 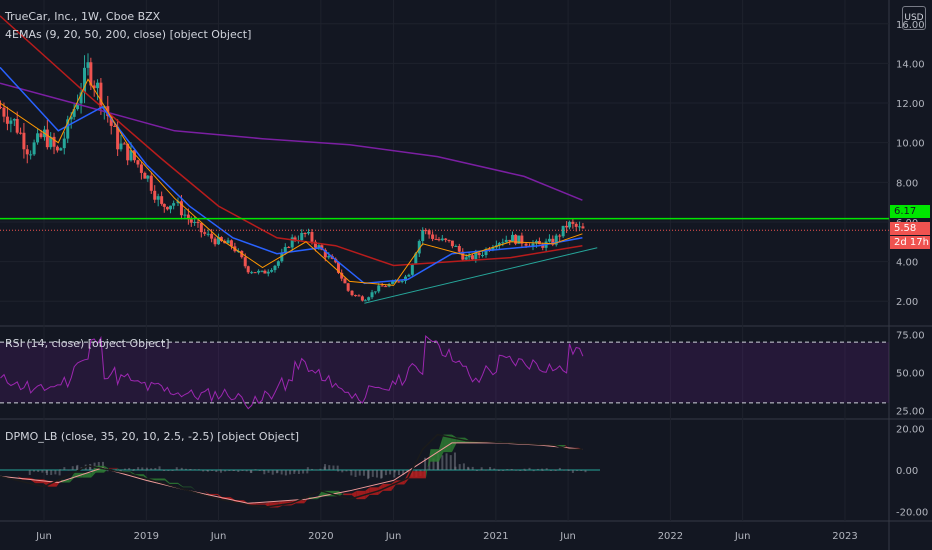 I want to click on support-trendline, so click(x=481, y=275).